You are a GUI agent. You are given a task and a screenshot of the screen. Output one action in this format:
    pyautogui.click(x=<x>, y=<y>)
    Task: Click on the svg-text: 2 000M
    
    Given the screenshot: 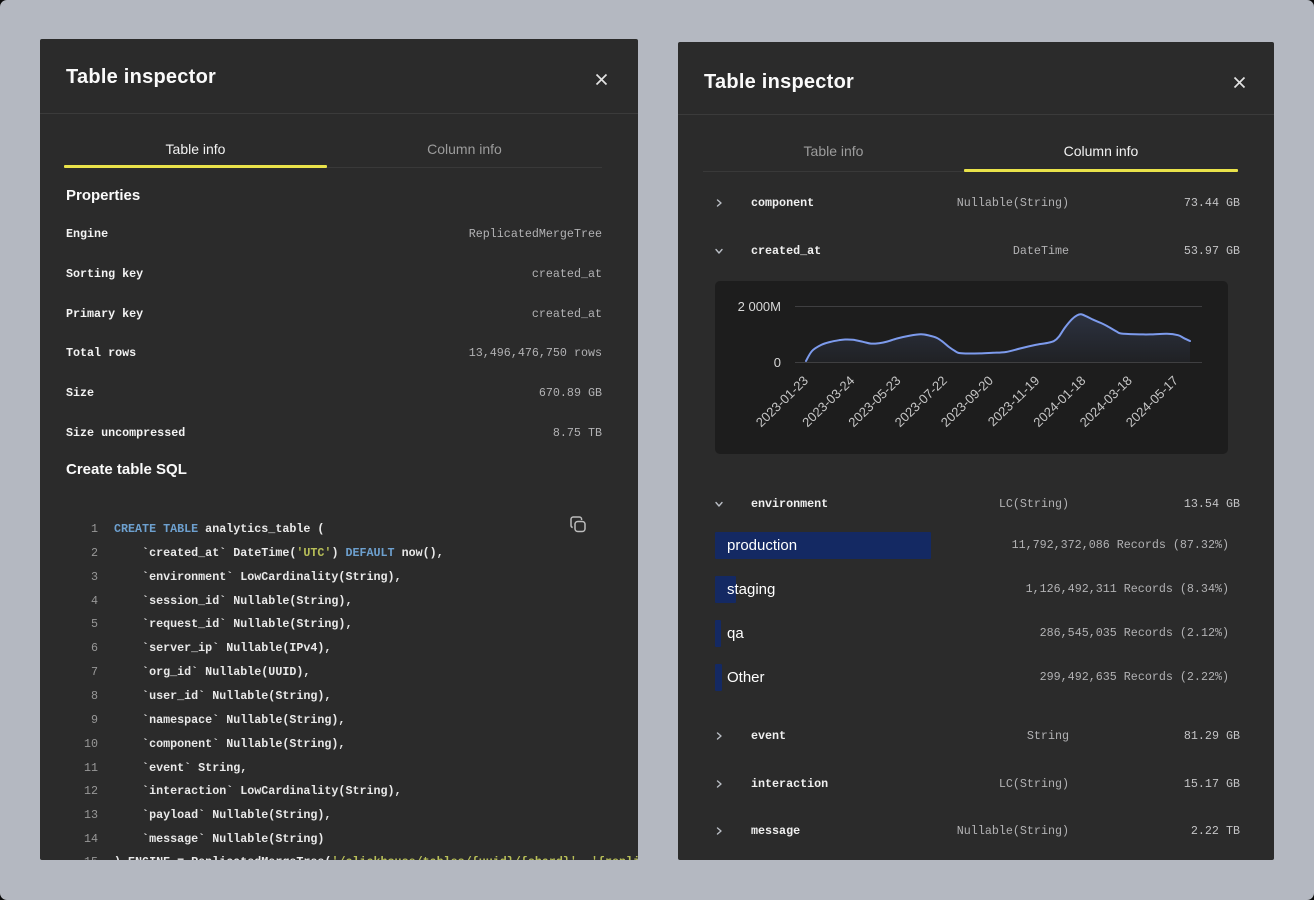 What is the action you would take?
    pyautogui.click(x=759, y=306)
    